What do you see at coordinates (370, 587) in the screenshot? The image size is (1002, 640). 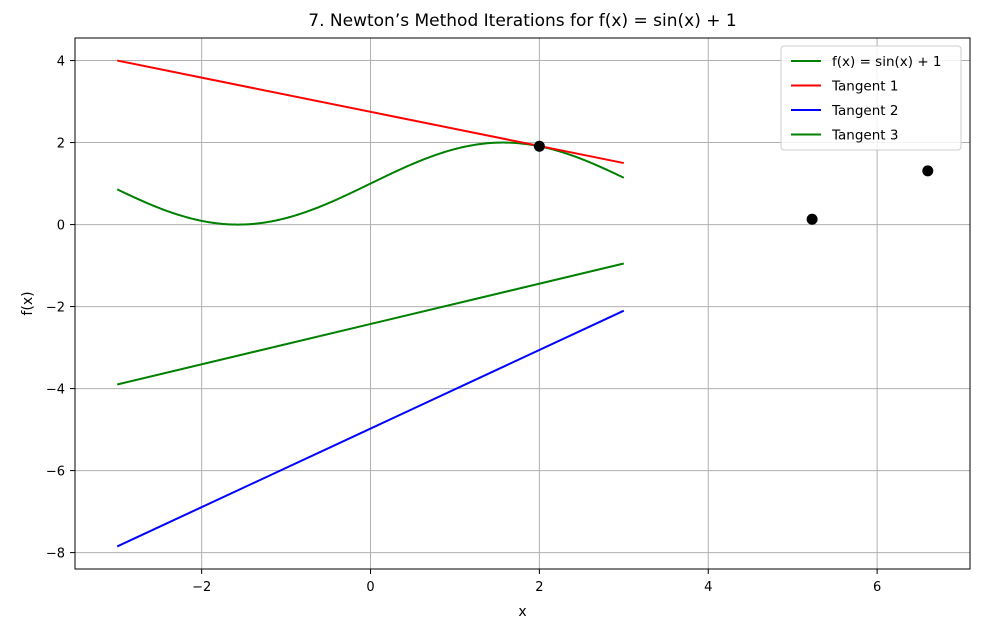 I see `x-tick-label: 0` at bounding box center [370, 587].